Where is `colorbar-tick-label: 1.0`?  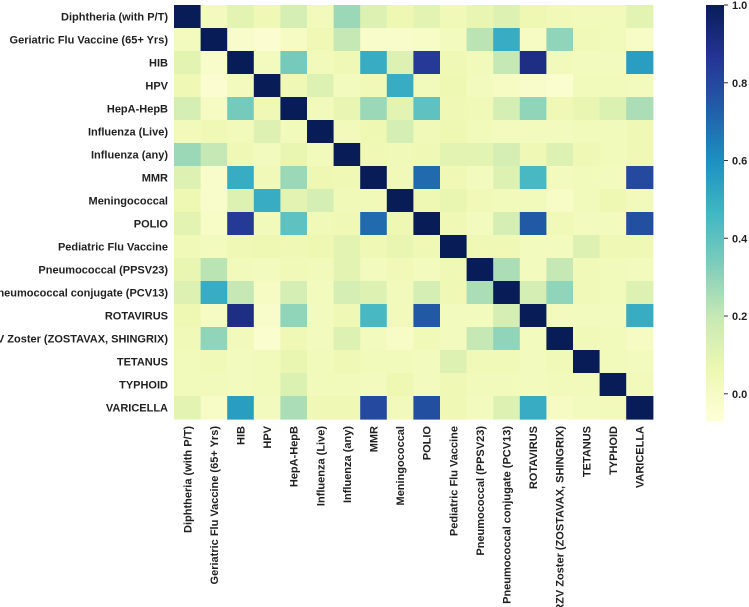 colorbar-tick-label: 1.0 is located at coordinates (739, 6).